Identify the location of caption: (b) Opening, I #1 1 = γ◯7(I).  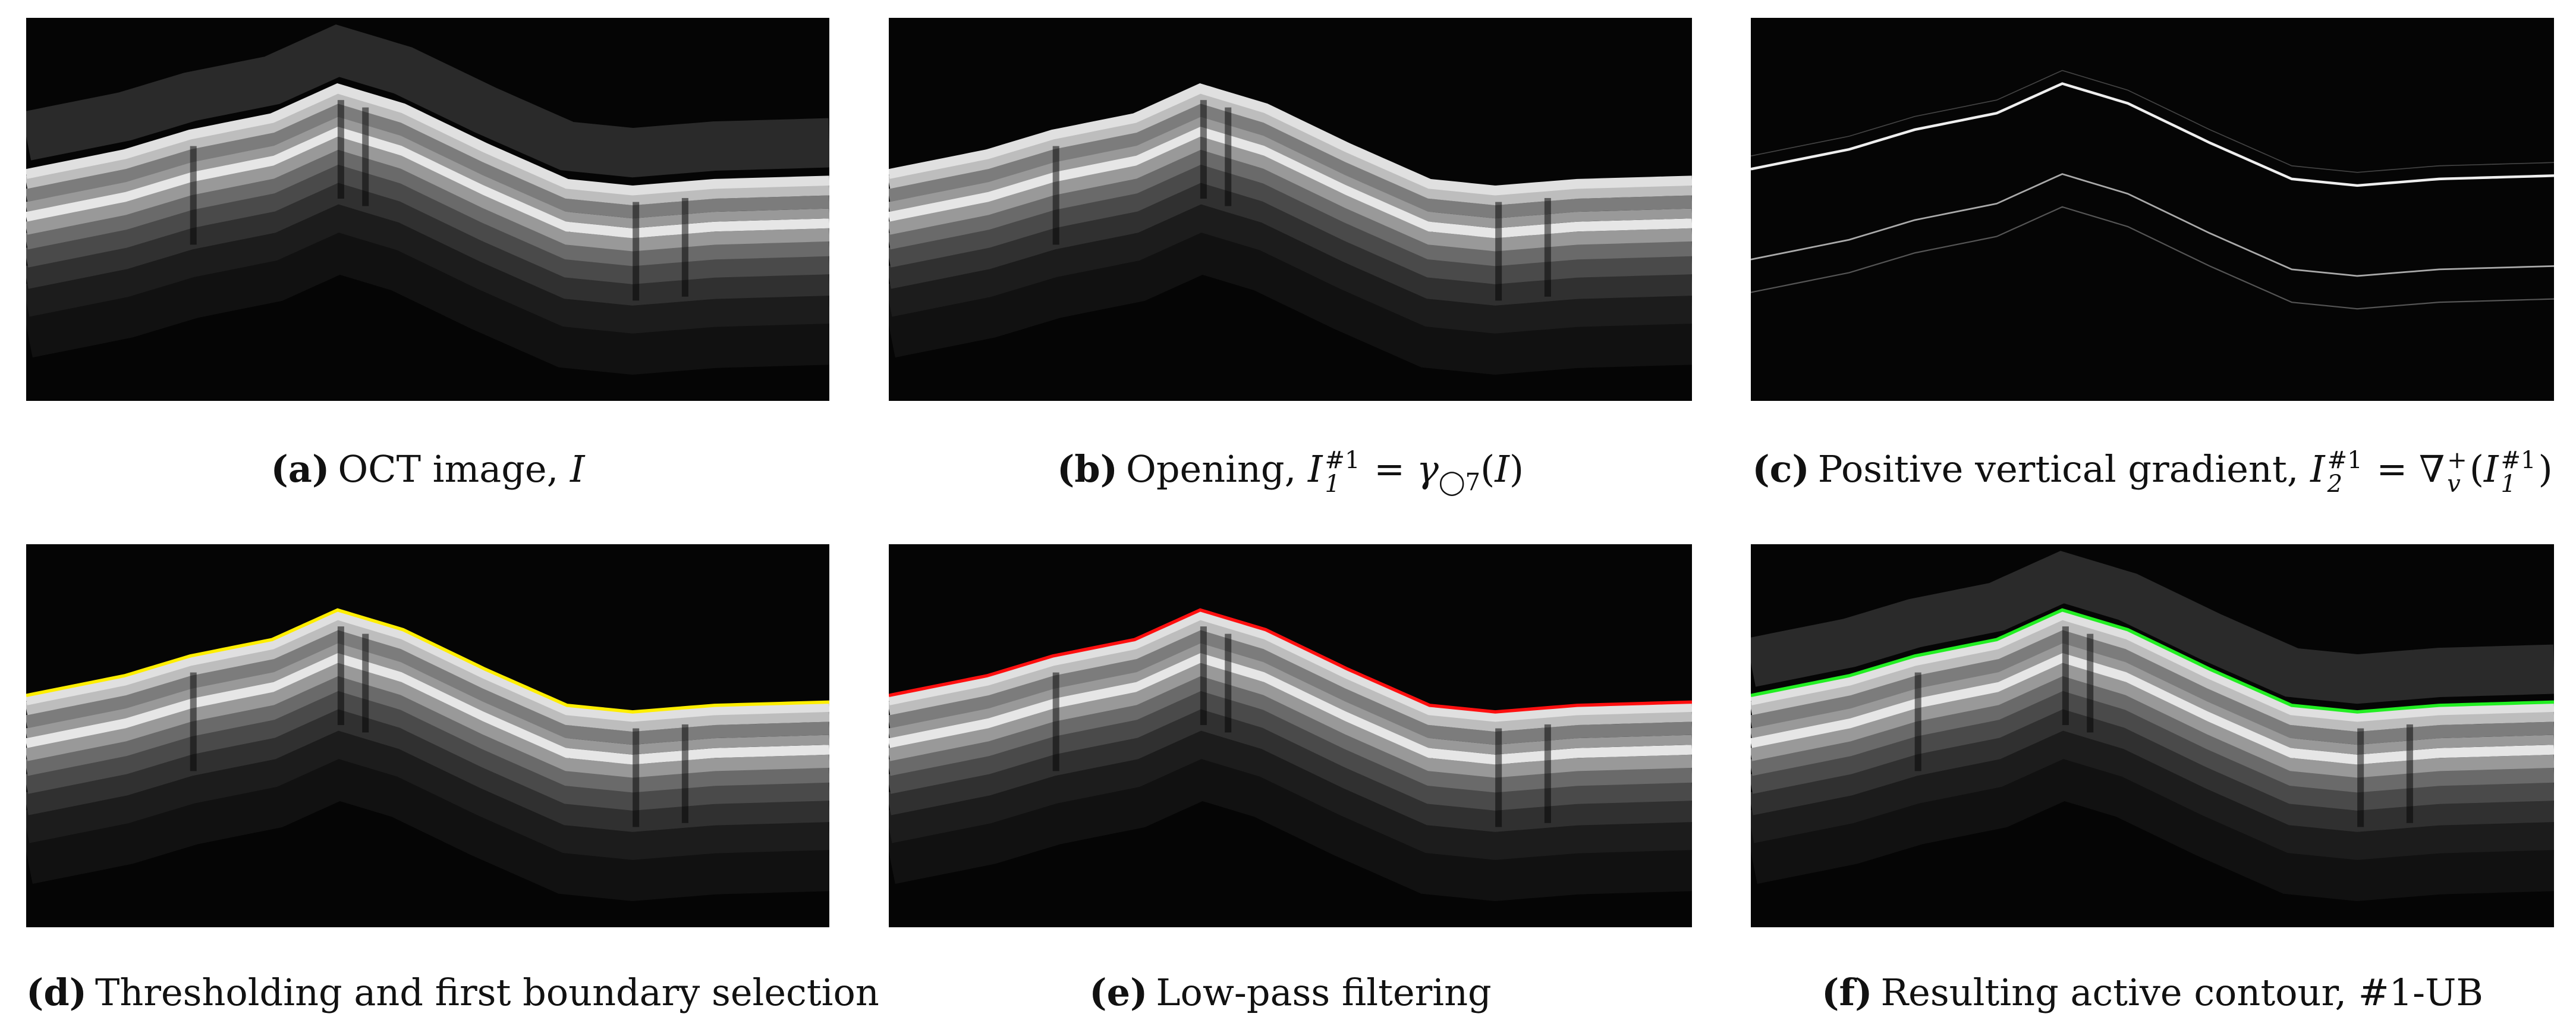
(1290, 471).